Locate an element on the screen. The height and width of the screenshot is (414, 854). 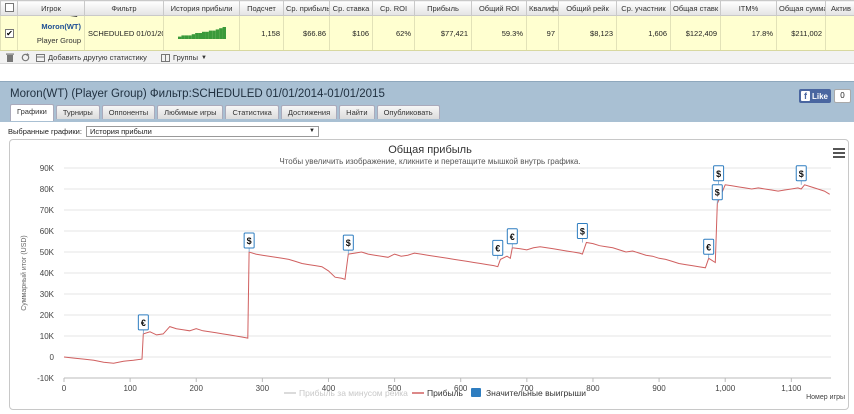
tab-find: Найти is located at coordinates (357, 112).